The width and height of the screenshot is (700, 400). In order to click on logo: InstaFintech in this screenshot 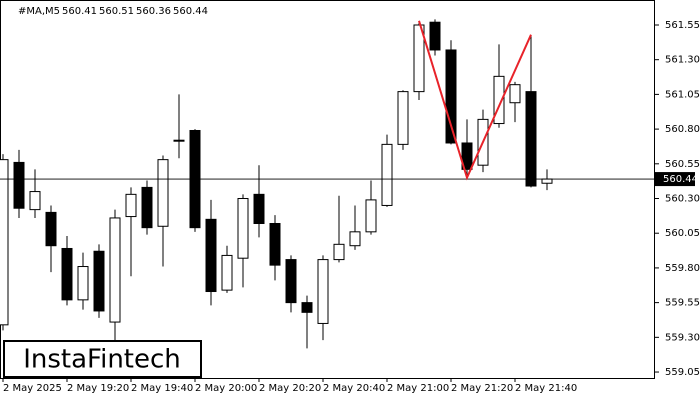, I will do `click(102, 360)`.